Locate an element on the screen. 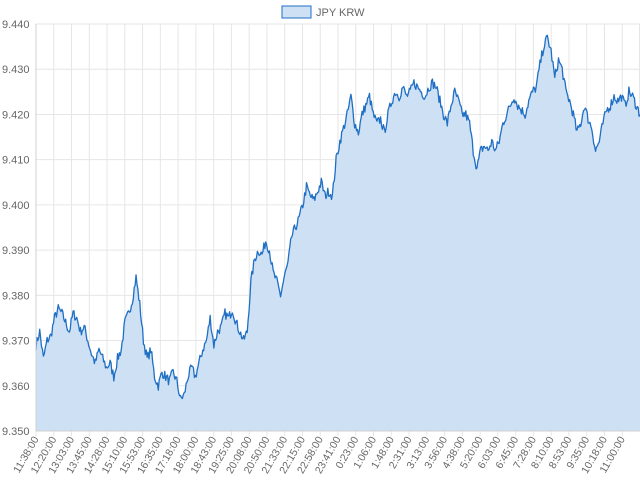 This screenshot has height=485, width=640. legend-swatch is located at coordinates (296, 12).